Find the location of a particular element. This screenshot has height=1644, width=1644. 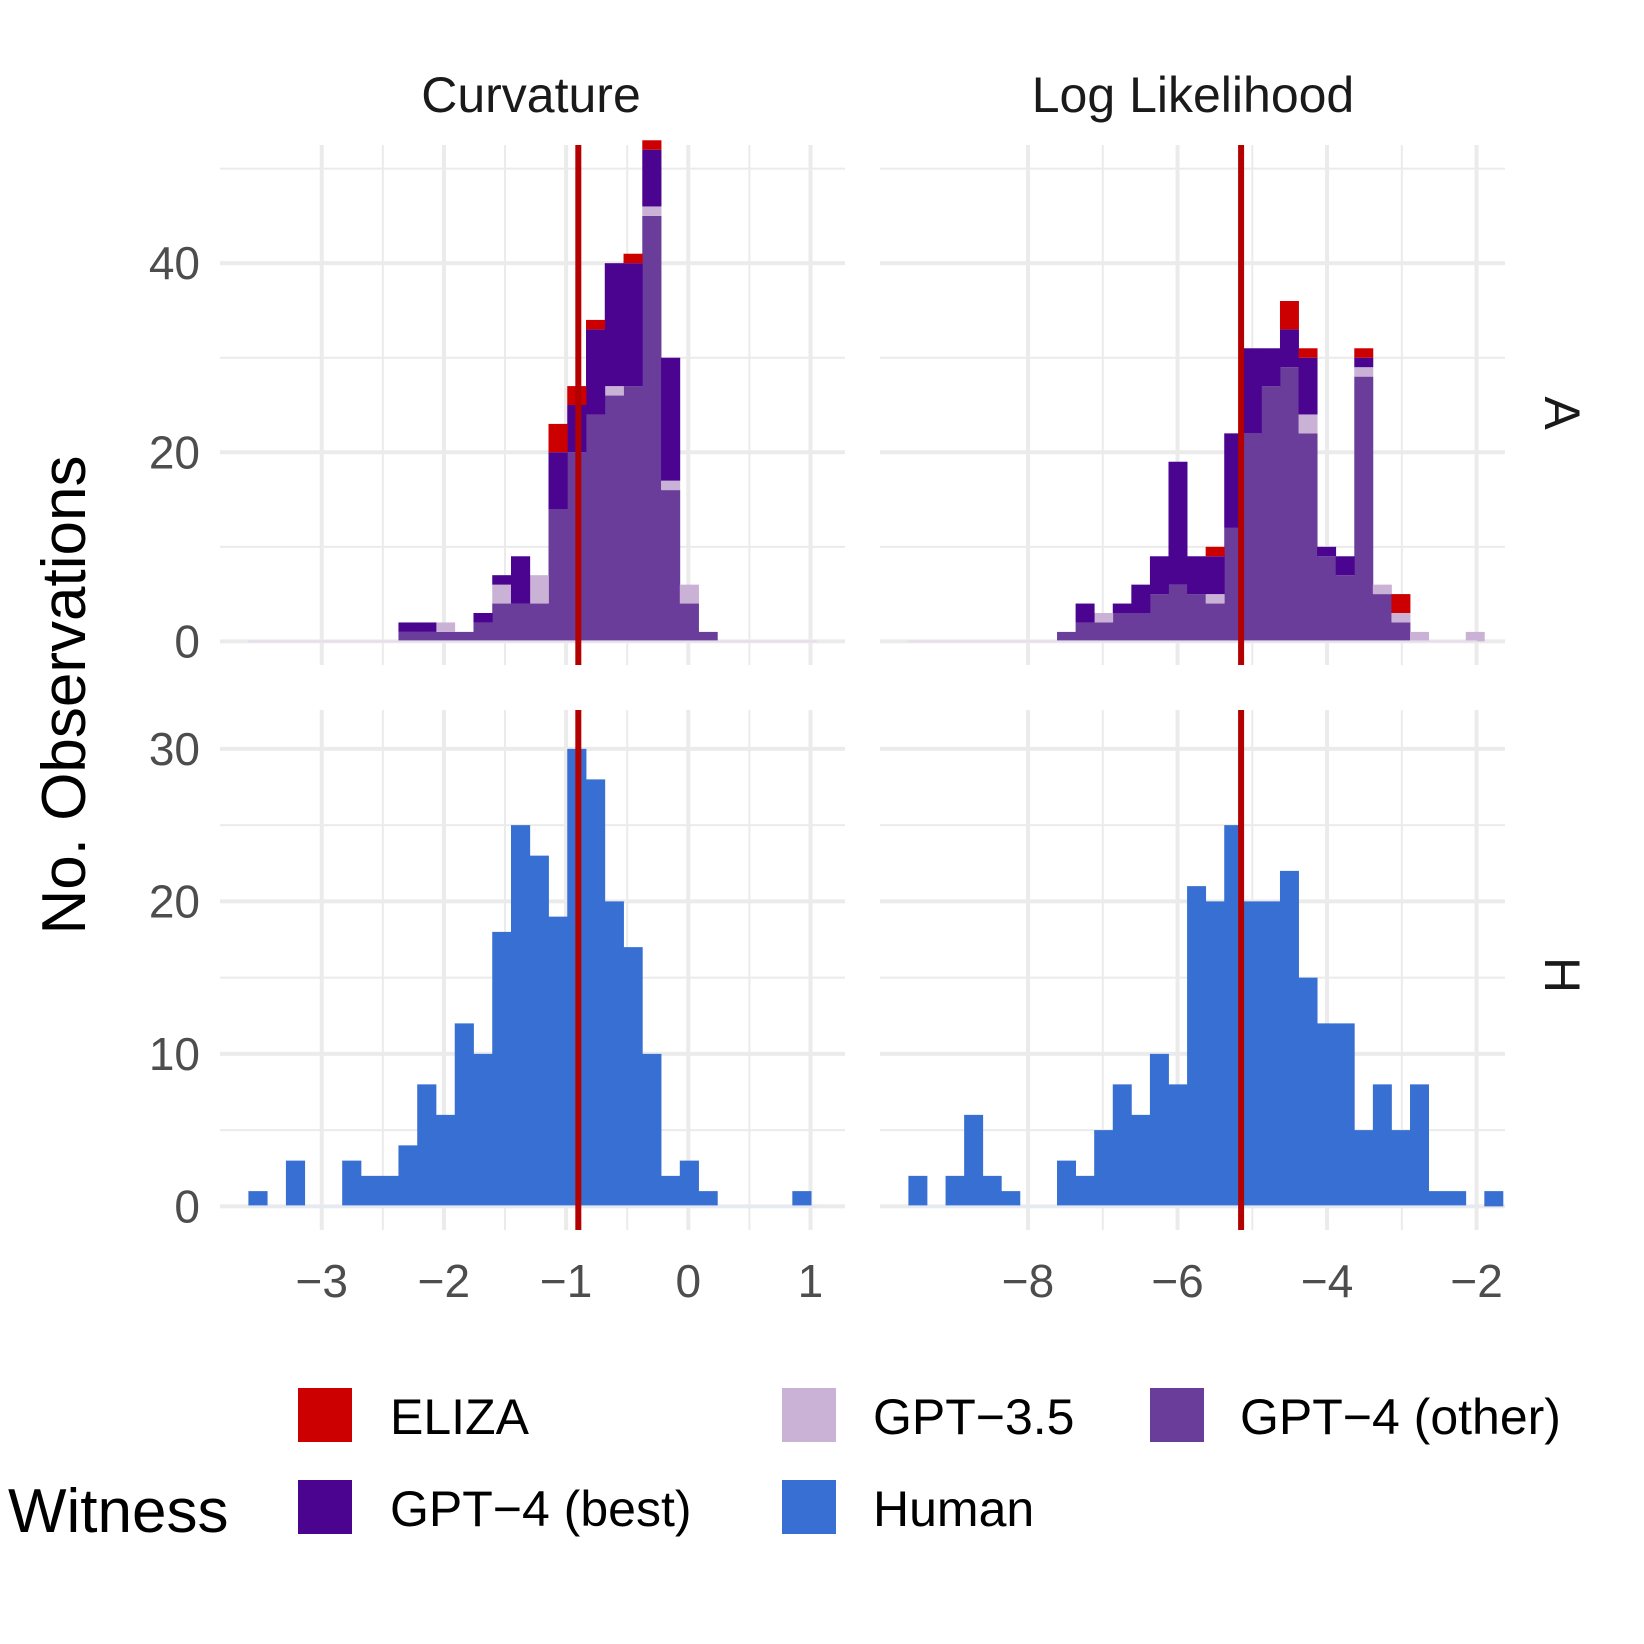

x-tick-label: −3 is located at coordinates (321, 1281).